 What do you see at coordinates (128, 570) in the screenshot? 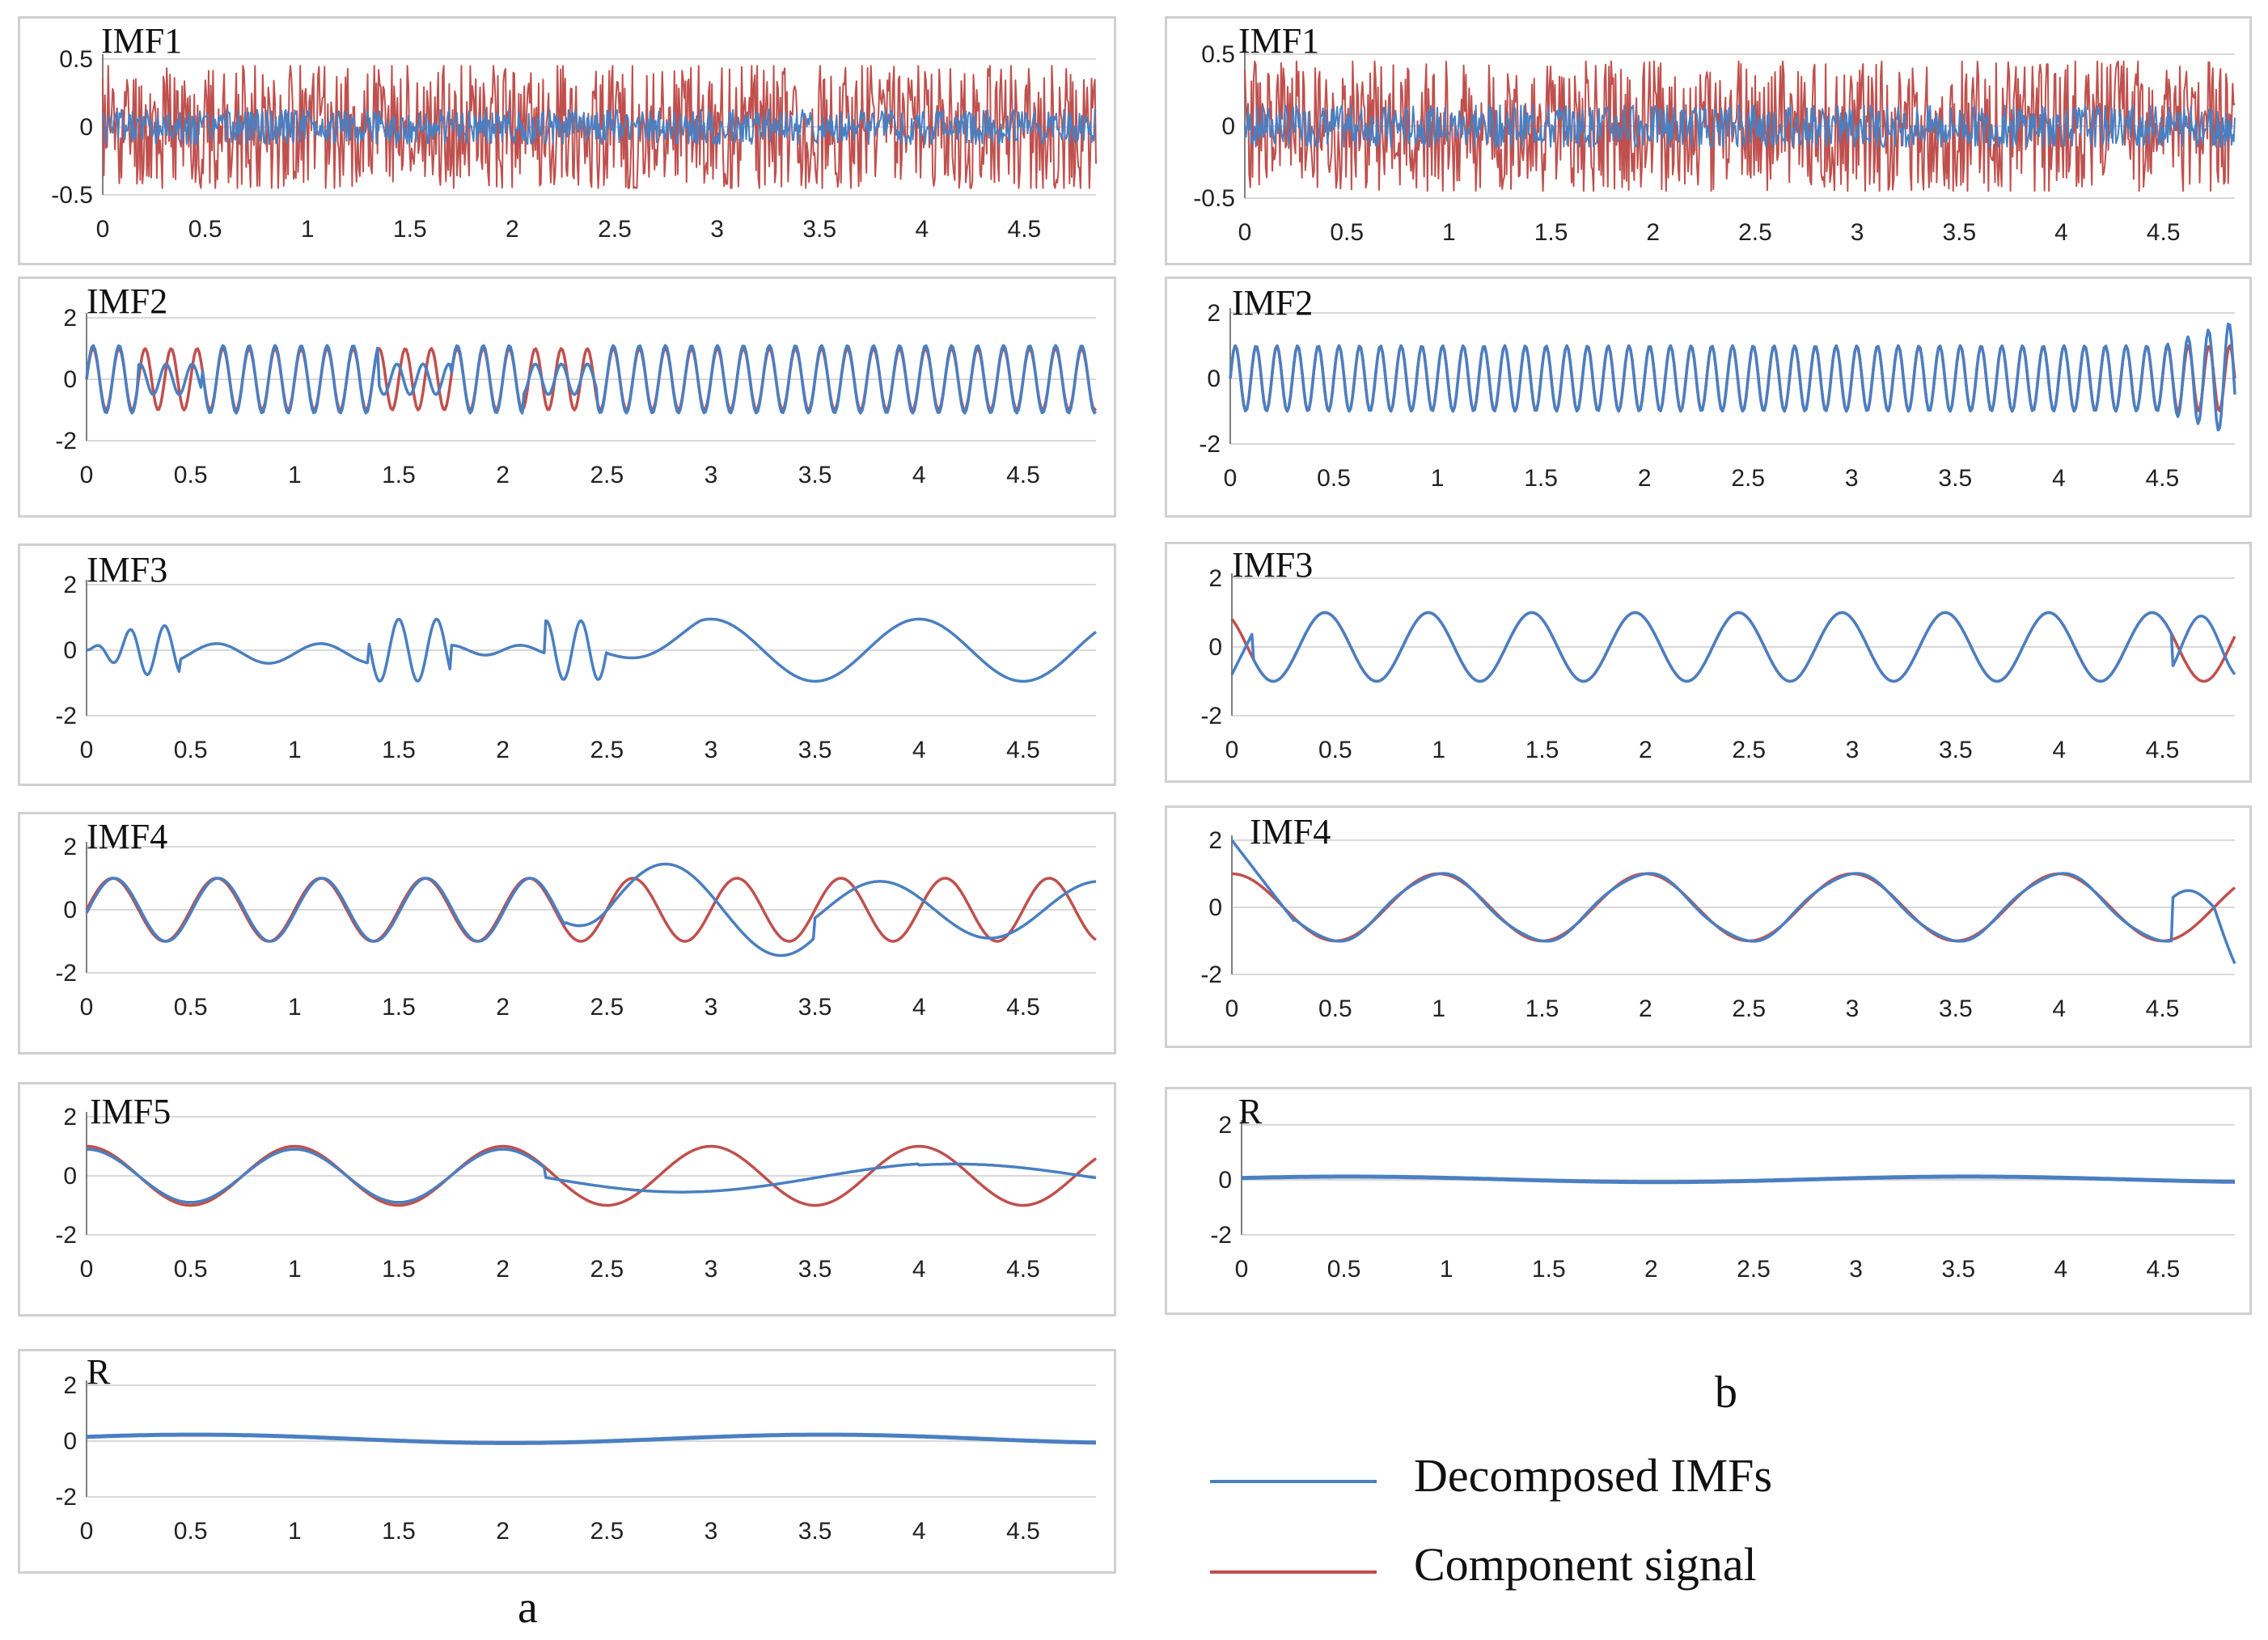
I see `panel-title: IMF3` at bounding box center [128, 570].